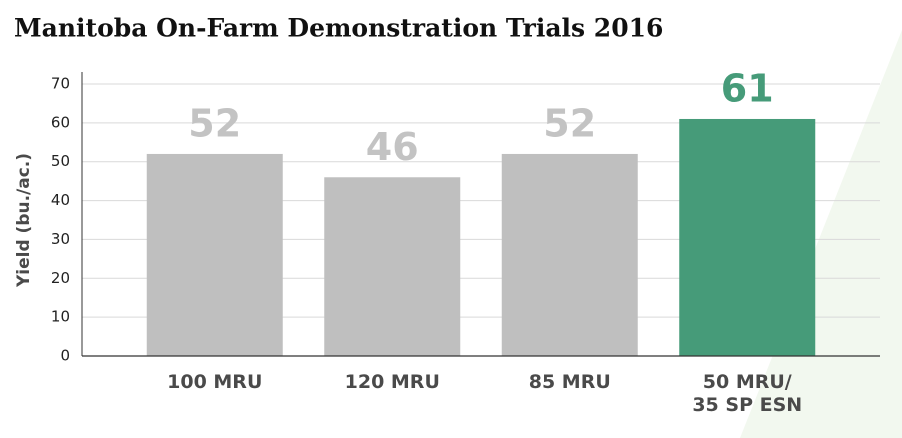 The image size is (902, 438). What do you see at coordinates (747, 88) in the screenshot?
I see `data-label: 61` at bounding box center [747, 88].